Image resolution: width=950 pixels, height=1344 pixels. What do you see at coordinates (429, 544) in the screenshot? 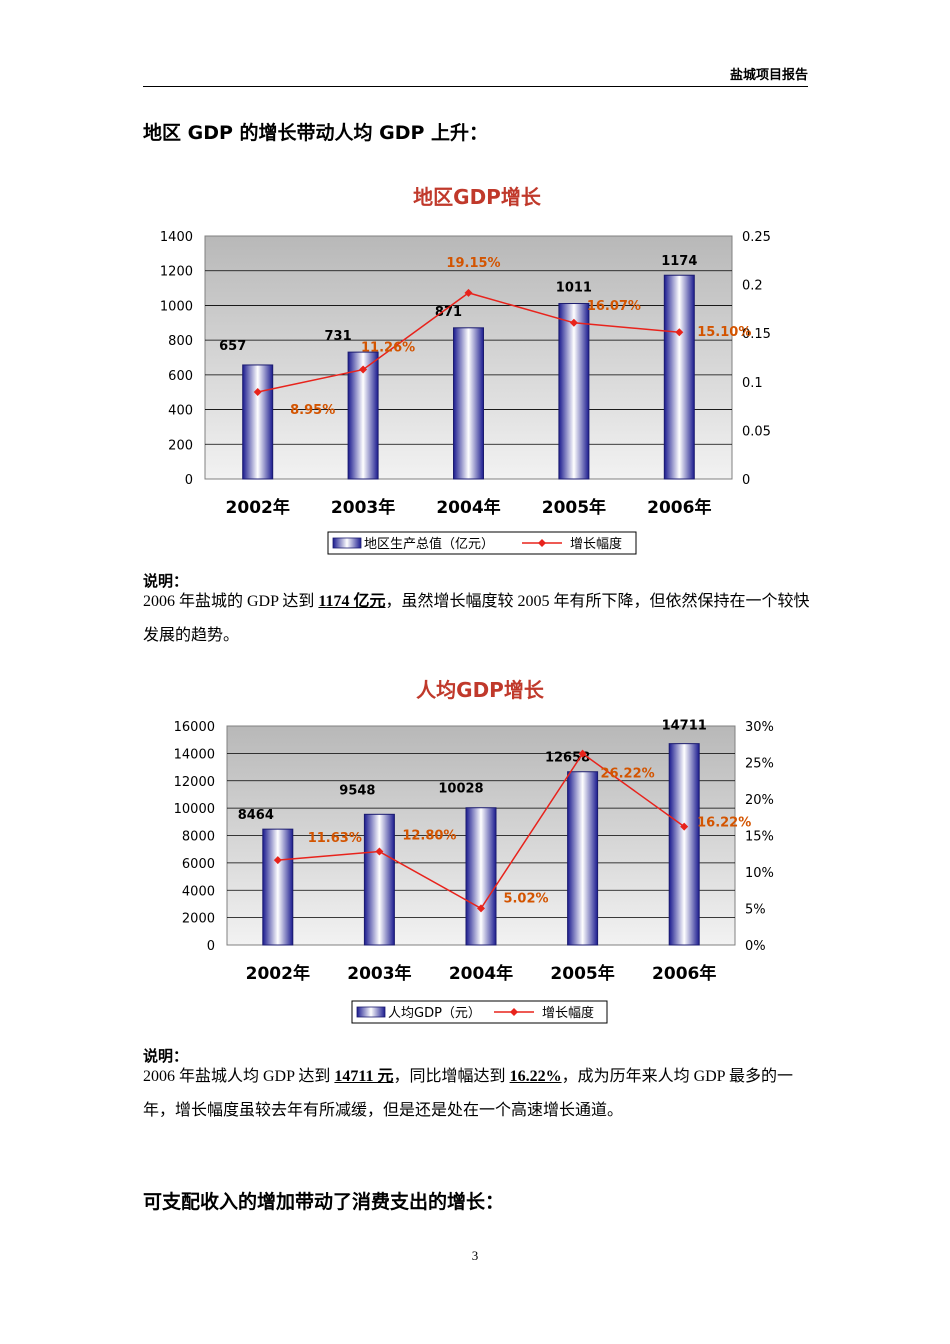
I see `legend-bar-label: 地区生产总值（亿元）` at bounding box center [429, 544].